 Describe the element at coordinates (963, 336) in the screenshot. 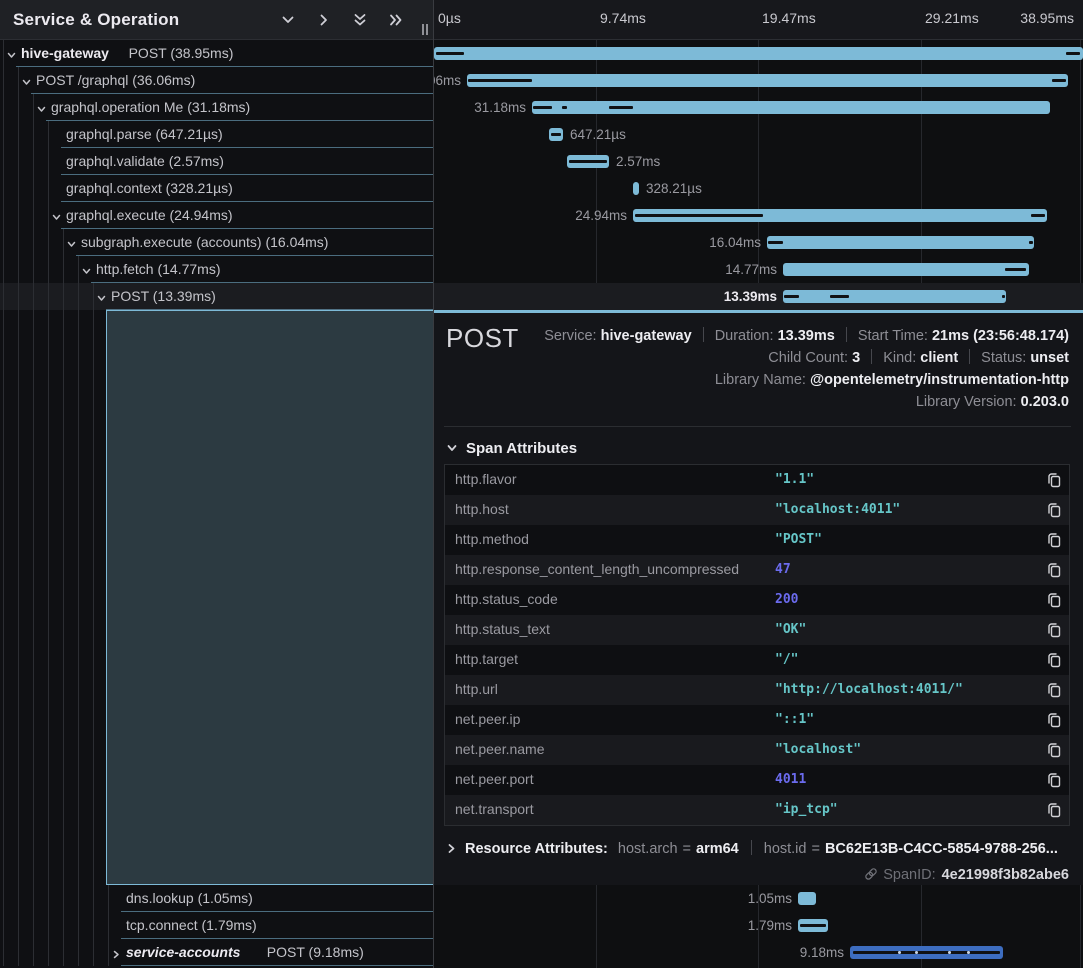

I see `detail-meta-item: Start Time: 21ms (23:56:48.174)` at that location.